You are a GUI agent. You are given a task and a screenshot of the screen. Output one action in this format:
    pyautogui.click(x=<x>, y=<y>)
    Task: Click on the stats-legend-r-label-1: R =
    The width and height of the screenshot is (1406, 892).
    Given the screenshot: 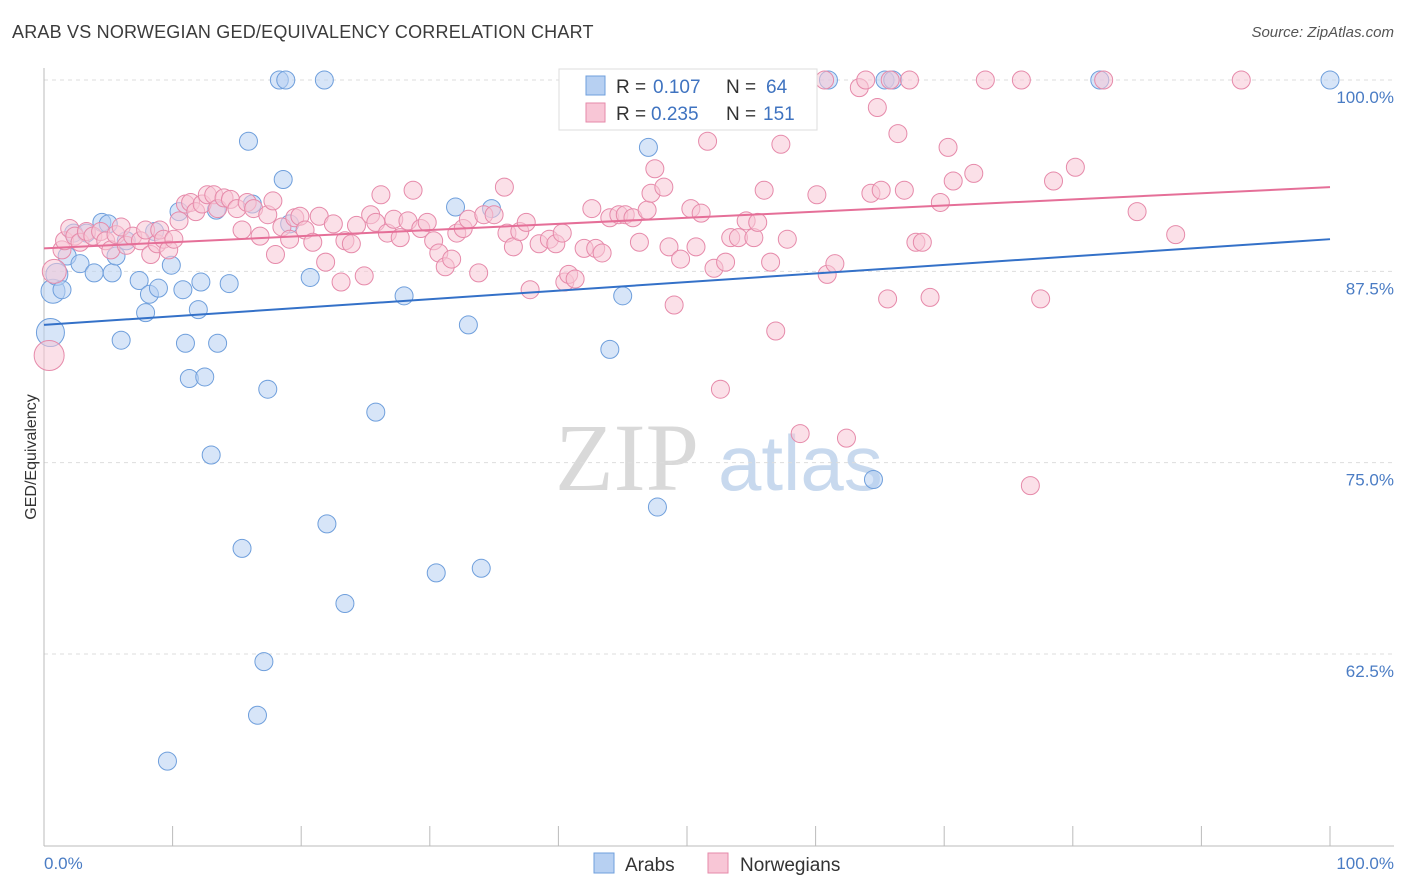 What is the action you would take?
    pyautogui.click(x=631, y=87)
    